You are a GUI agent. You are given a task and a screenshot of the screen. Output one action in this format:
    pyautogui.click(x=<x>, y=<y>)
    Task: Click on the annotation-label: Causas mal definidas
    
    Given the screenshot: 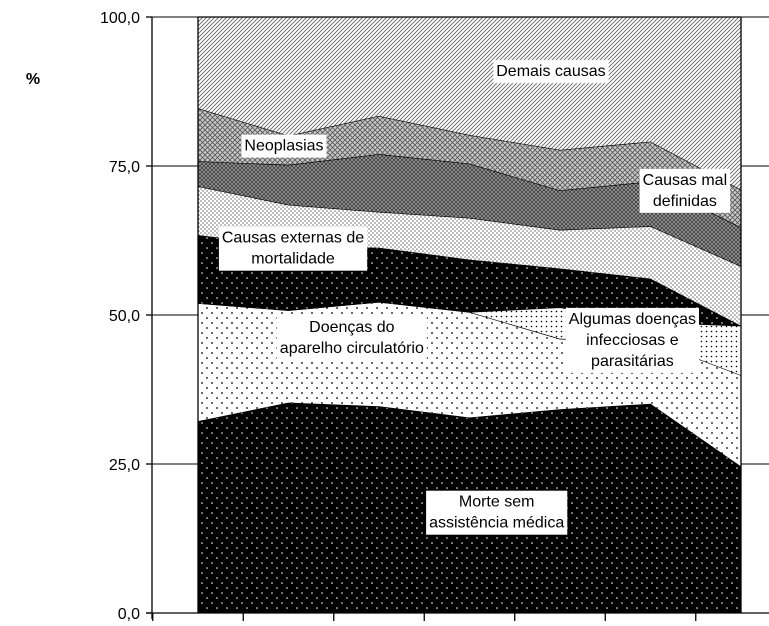 What is the action you would take?
    pyautogui.click(x=685, y=190)
    